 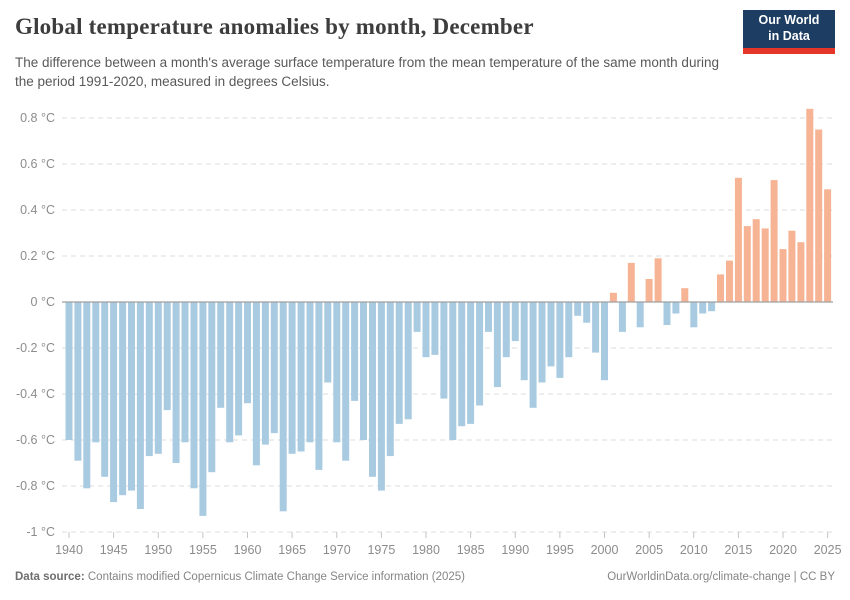 I want to click on bar-1973, so click(x=363, y=371).